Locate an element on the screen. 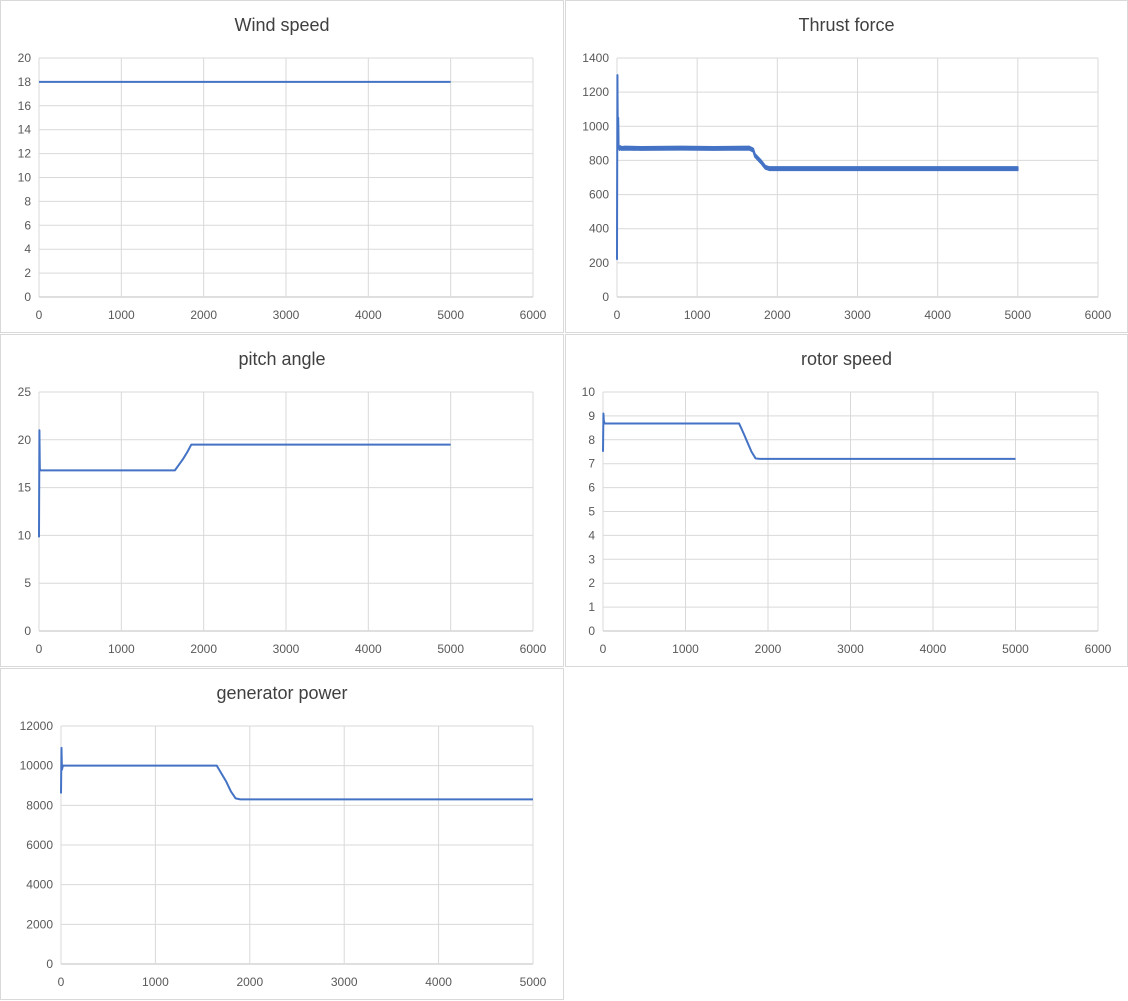 The image size is (1128, 1001). y-tick-label: 800 is located at coordinates (599, 160).